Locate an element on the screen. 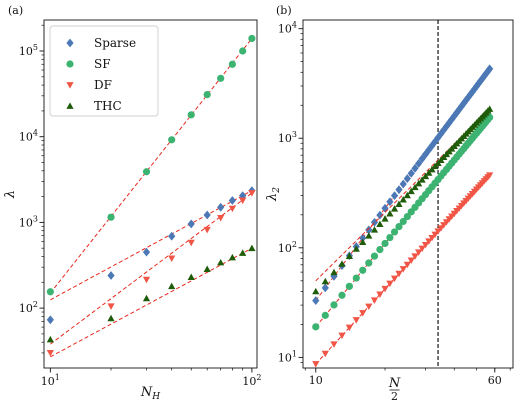 The width and height of the screenshot is (518, 405). y-tick-label: 10⁵ is located at coordinates (28, 50).